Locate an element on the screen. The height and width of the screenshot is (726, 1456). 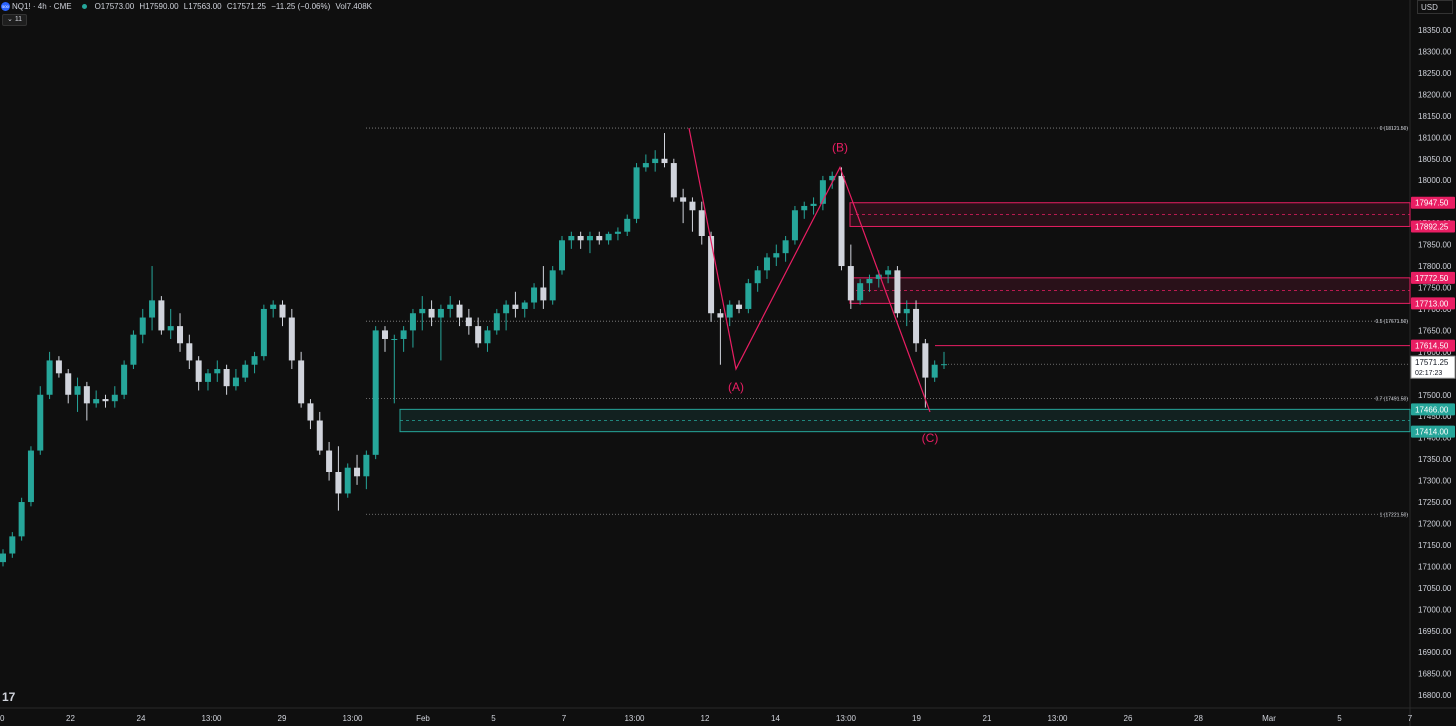
price-tag-label: 17713.00 is located at coordinates (1432, 303).